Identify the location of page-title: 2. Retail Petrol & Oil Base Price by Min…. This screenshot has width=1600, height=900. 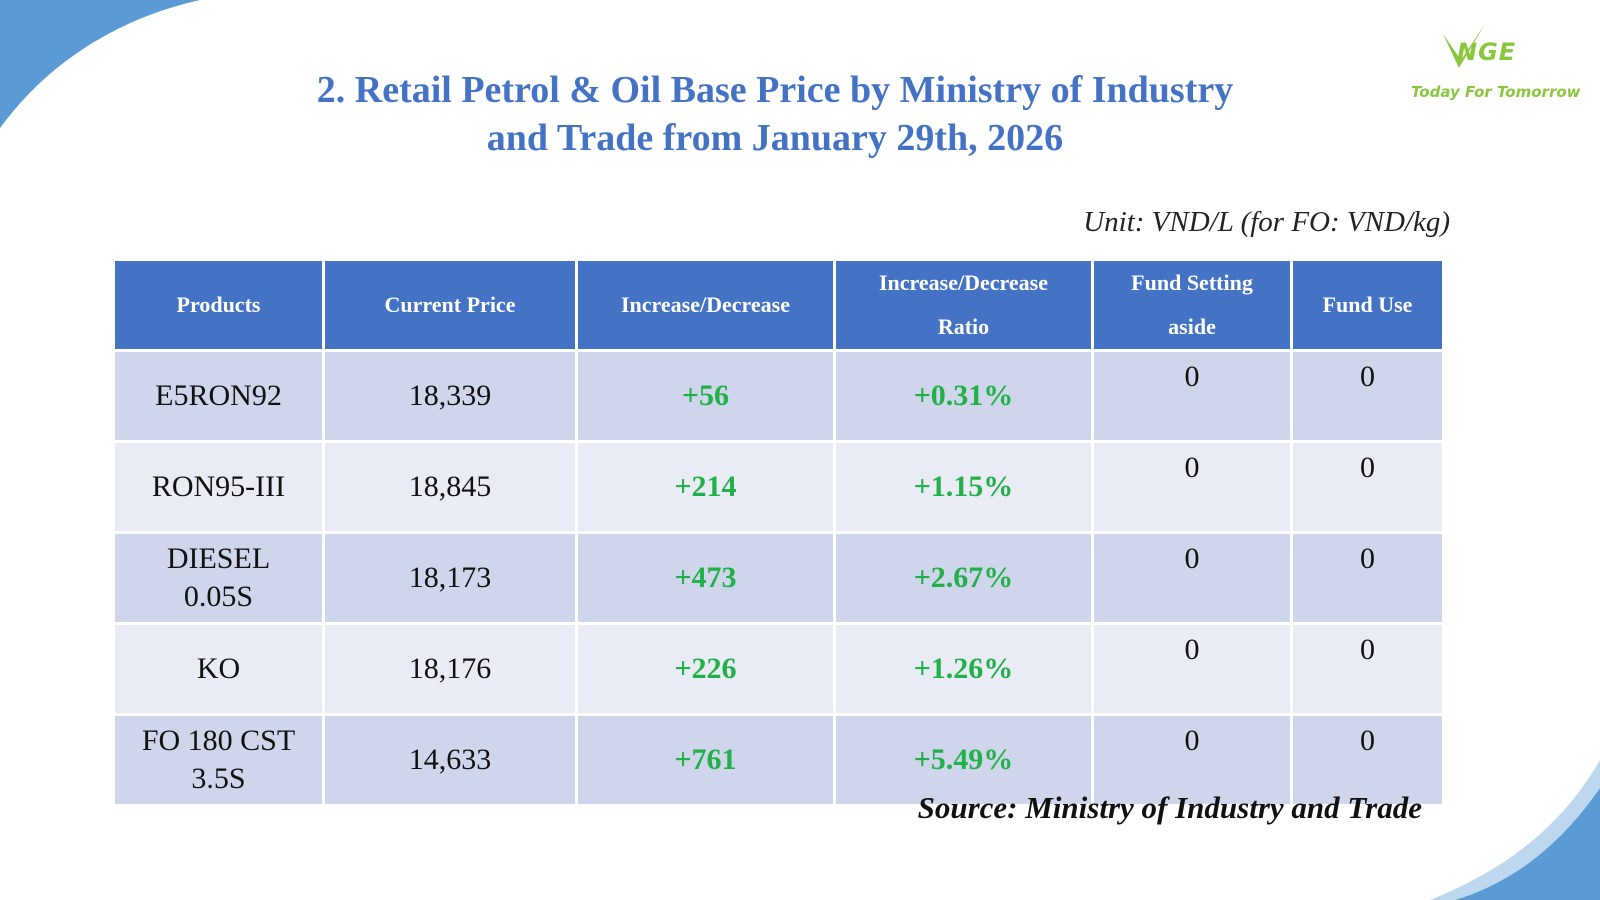
(775, 114).